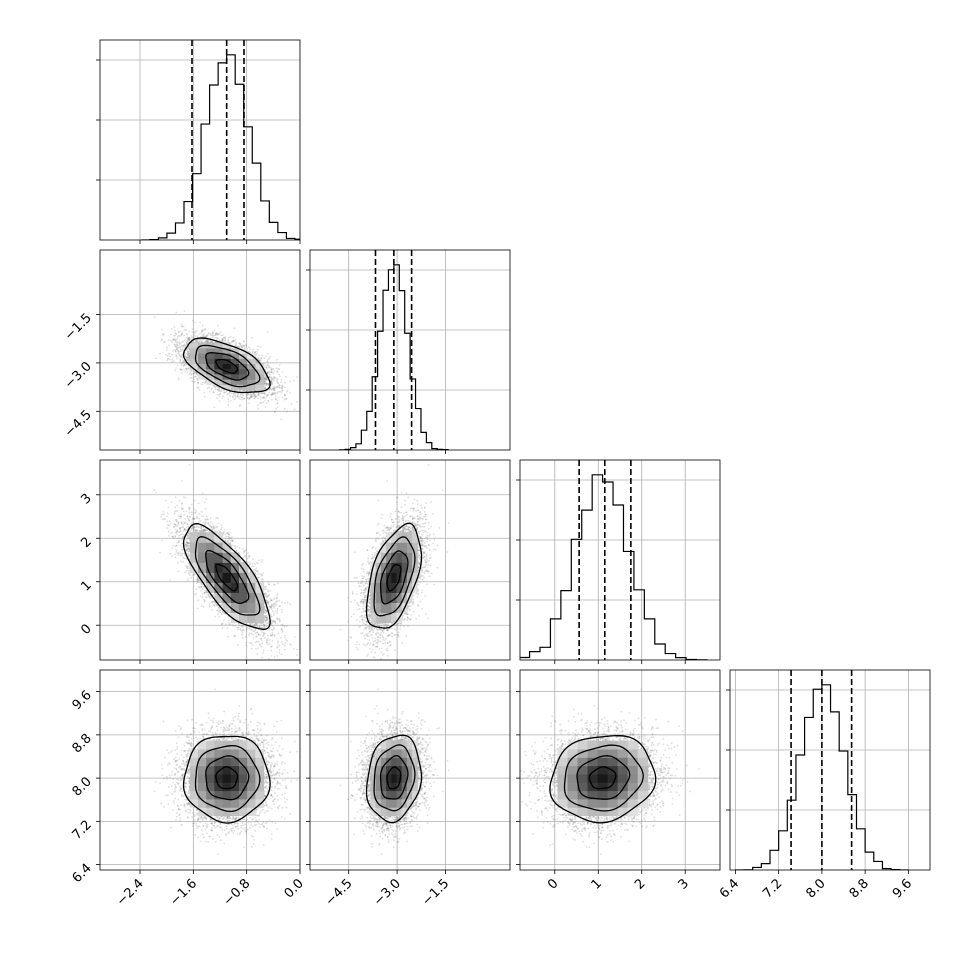  Describe the element at coordinates (200, 140) in the screenshot. I see `panel-frame` at that location.